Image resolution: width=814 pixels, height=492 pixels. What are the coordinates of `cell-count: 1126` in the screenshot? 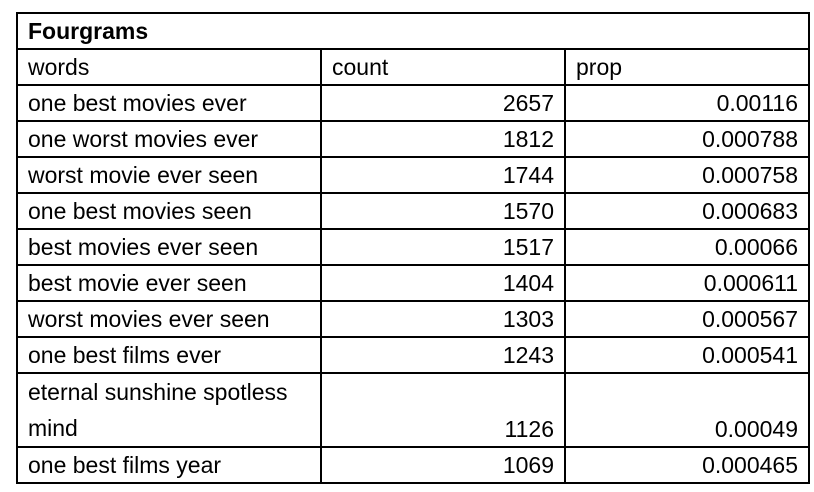 It's located at (443, 410).